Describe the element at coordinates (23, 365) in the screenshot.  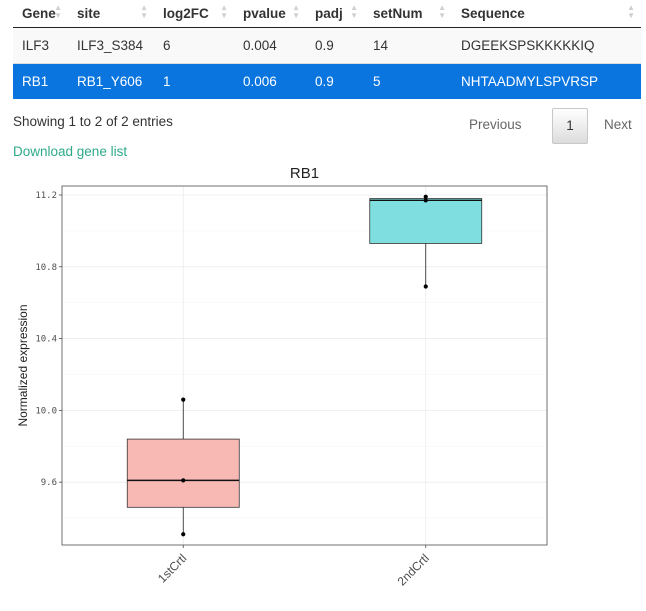
I see `y-axis-label: Normalized expression` at that location.